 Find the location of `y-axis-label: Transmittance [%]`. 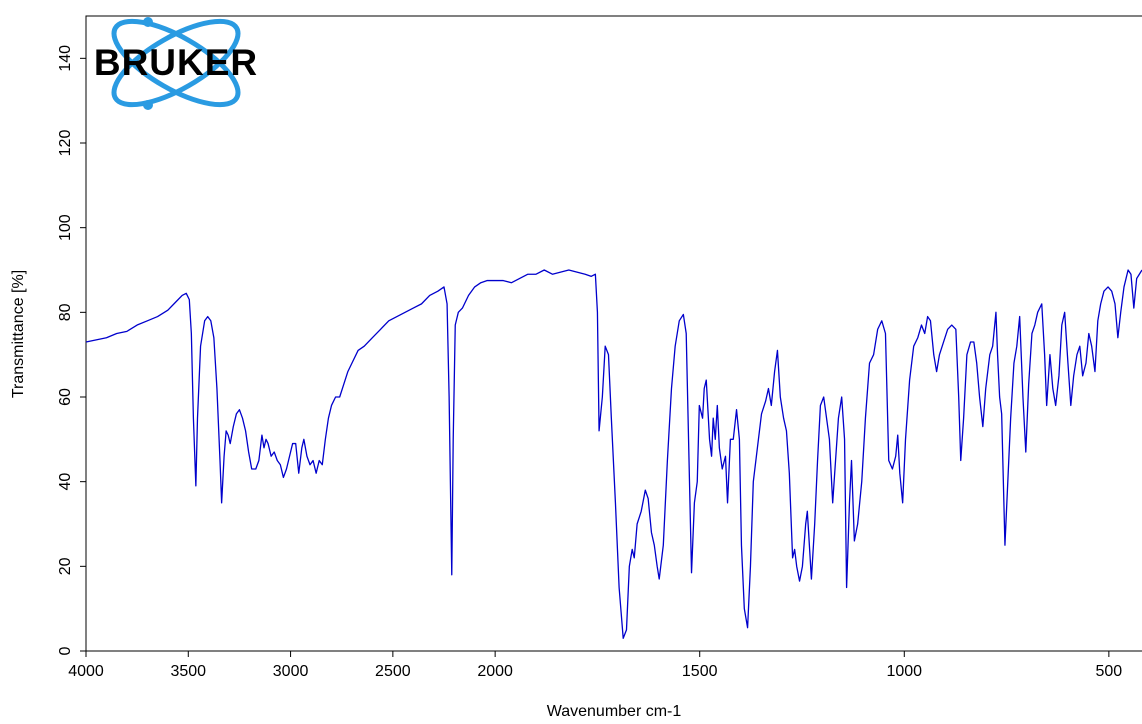

y-axis-label: Transmittance [%] is located at coordinates (18, 334).